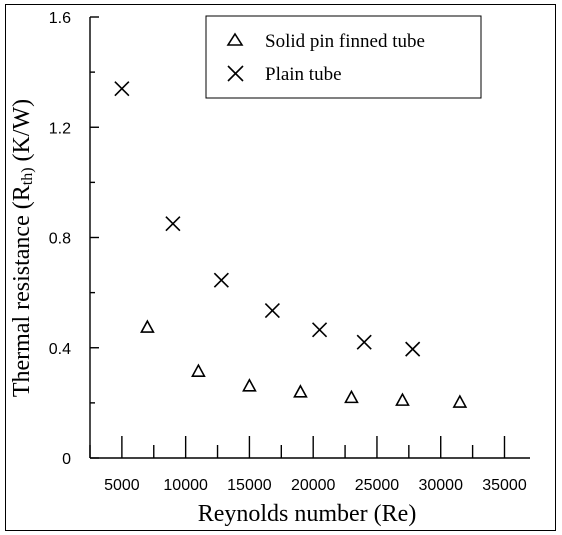 This screenshot has width=562, height=535. I want to click on x-tick-label: 35000, so click(504, 485).